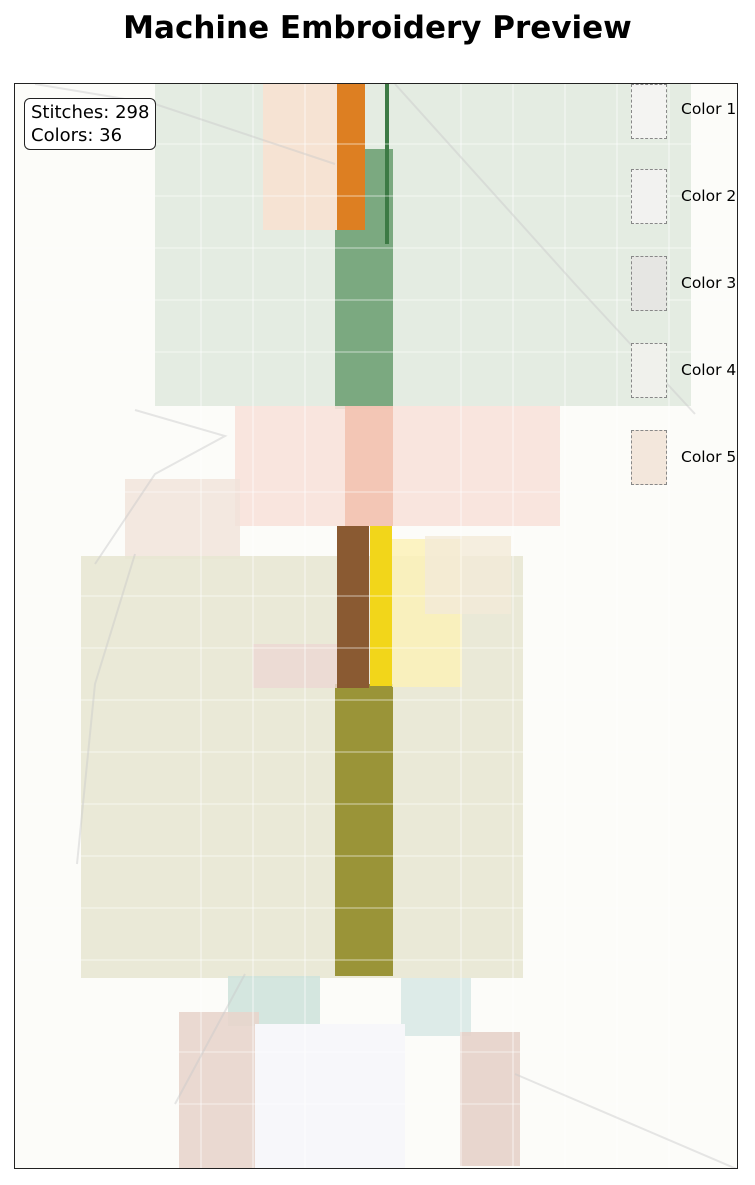  What do you see at coordinates (709, 370) in the screenshot?
I see `legend-label-4: Color 4` at bounding box center [709, 370].